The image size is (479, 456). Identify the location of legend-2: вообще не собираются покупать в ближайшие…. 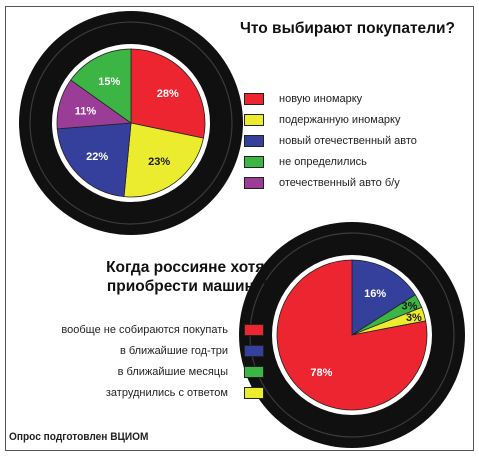
(141, 361).